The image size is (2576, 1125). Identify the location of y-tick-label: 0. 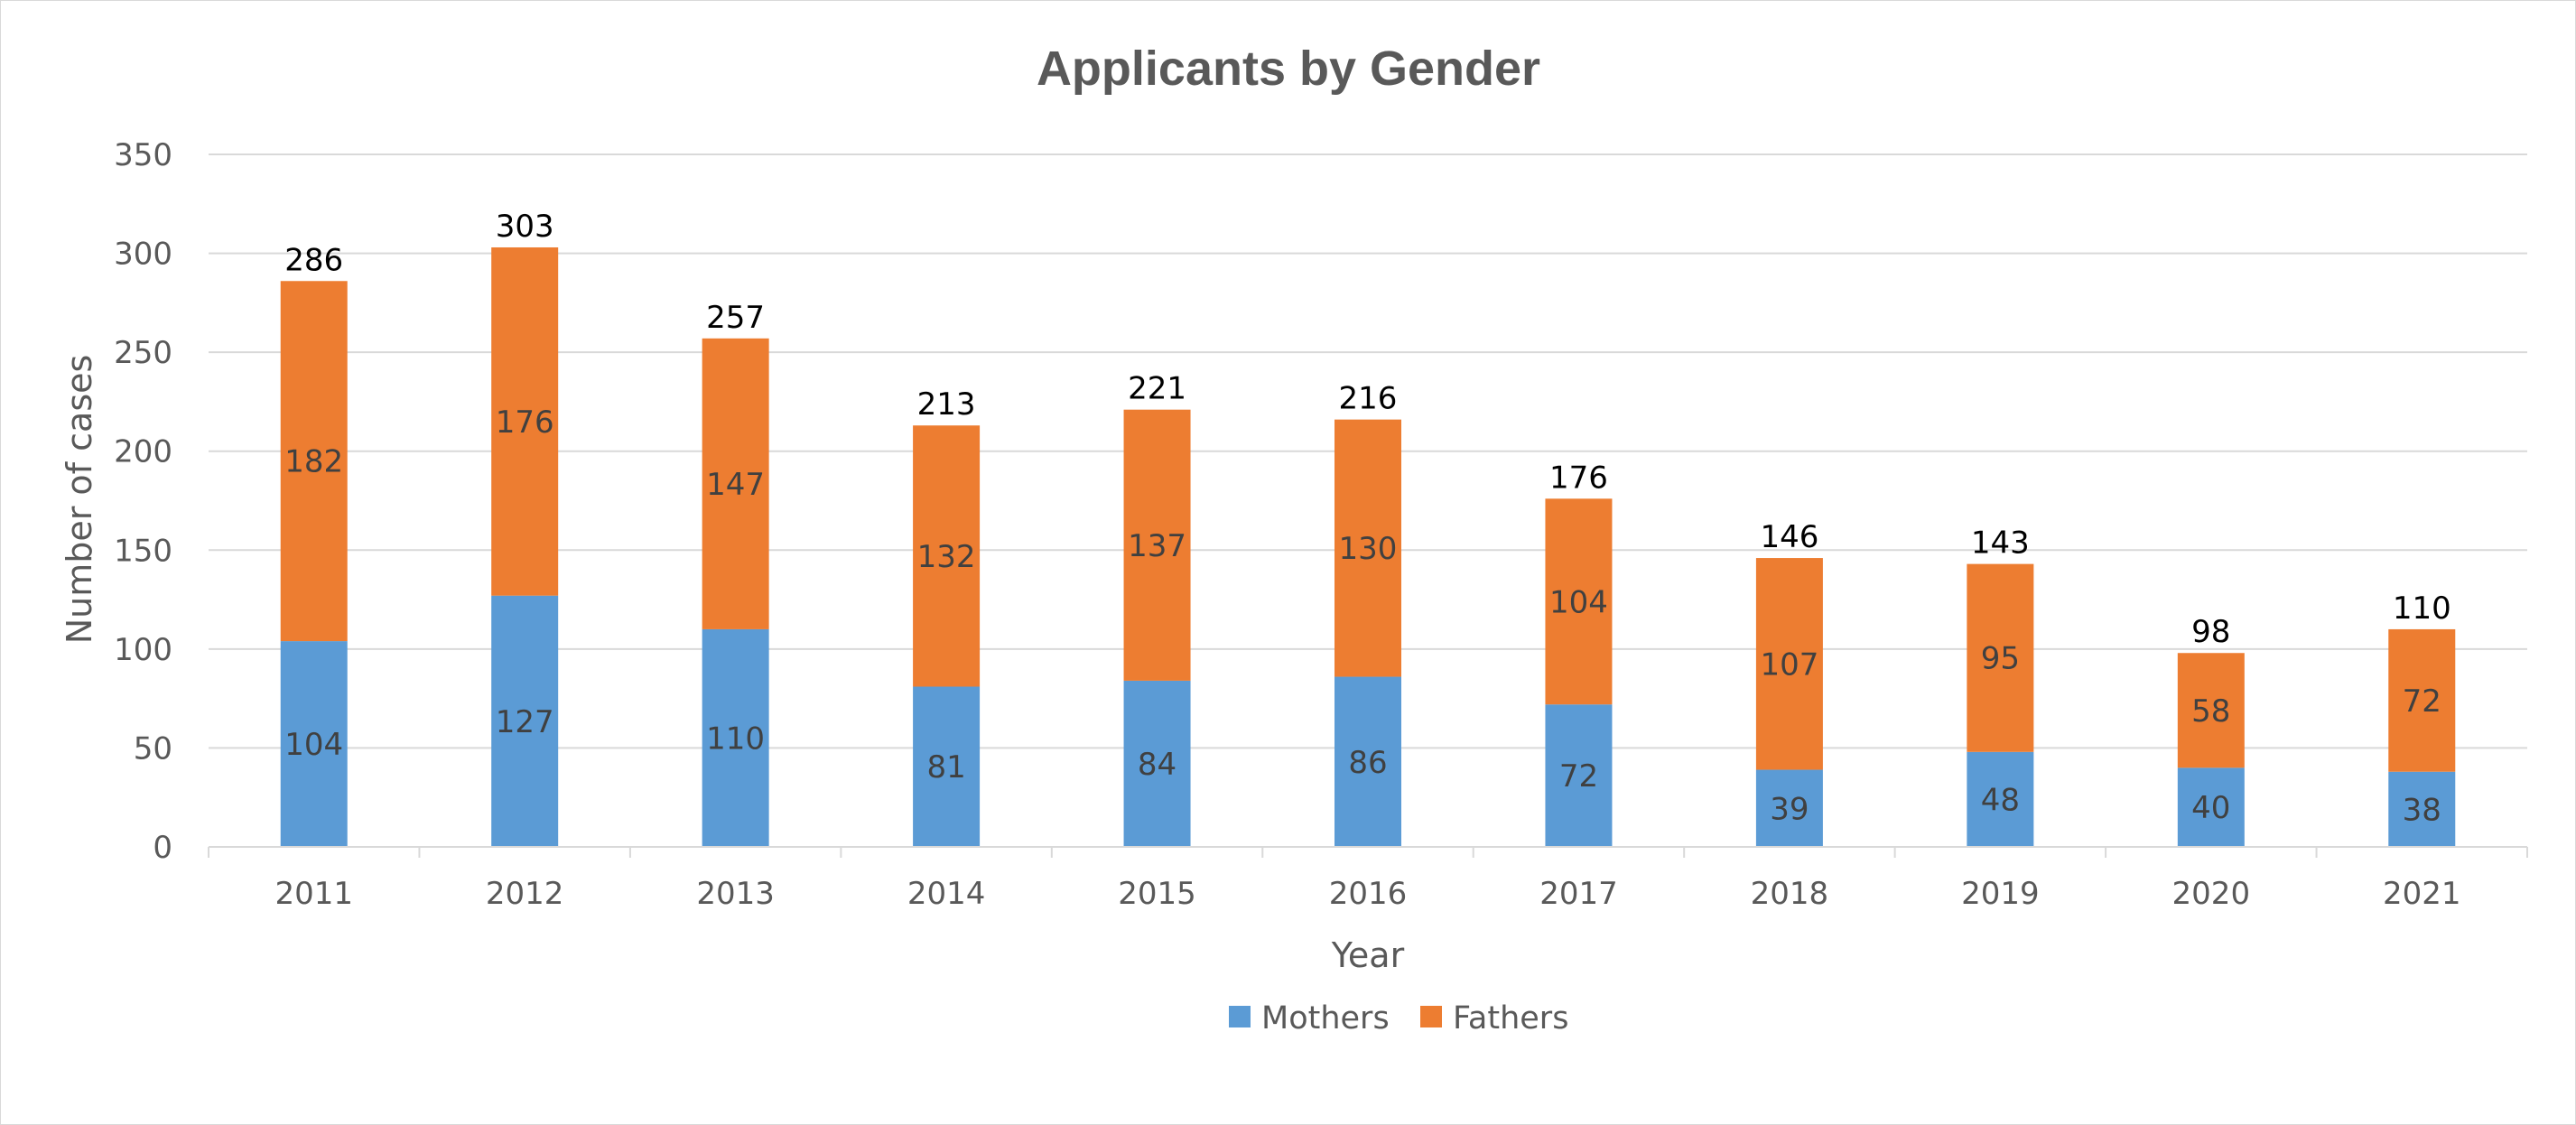
(162, 848).